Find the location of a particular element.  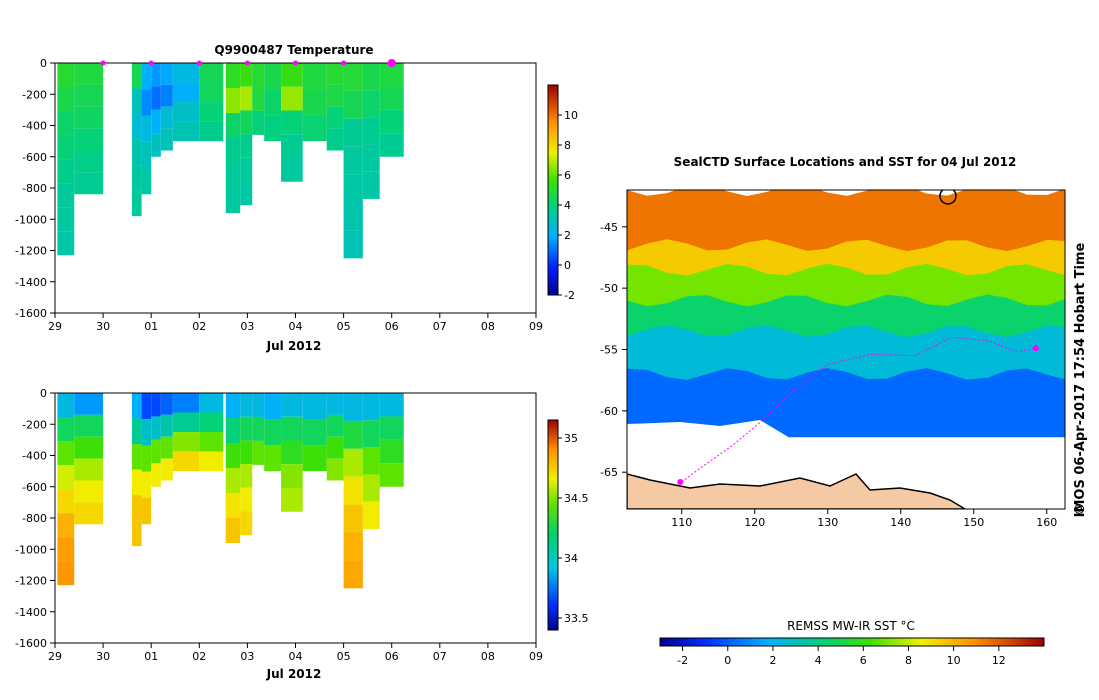

x-tick-label: 09 is located at coordinates (536, 326).